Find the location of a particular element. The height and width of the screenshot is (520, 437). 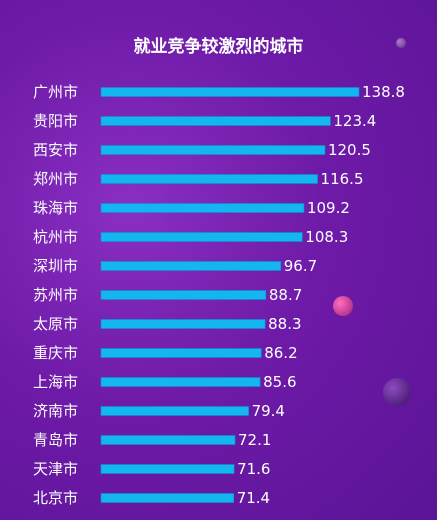

value-label: 109.2 is located at coordinates (328, 208).